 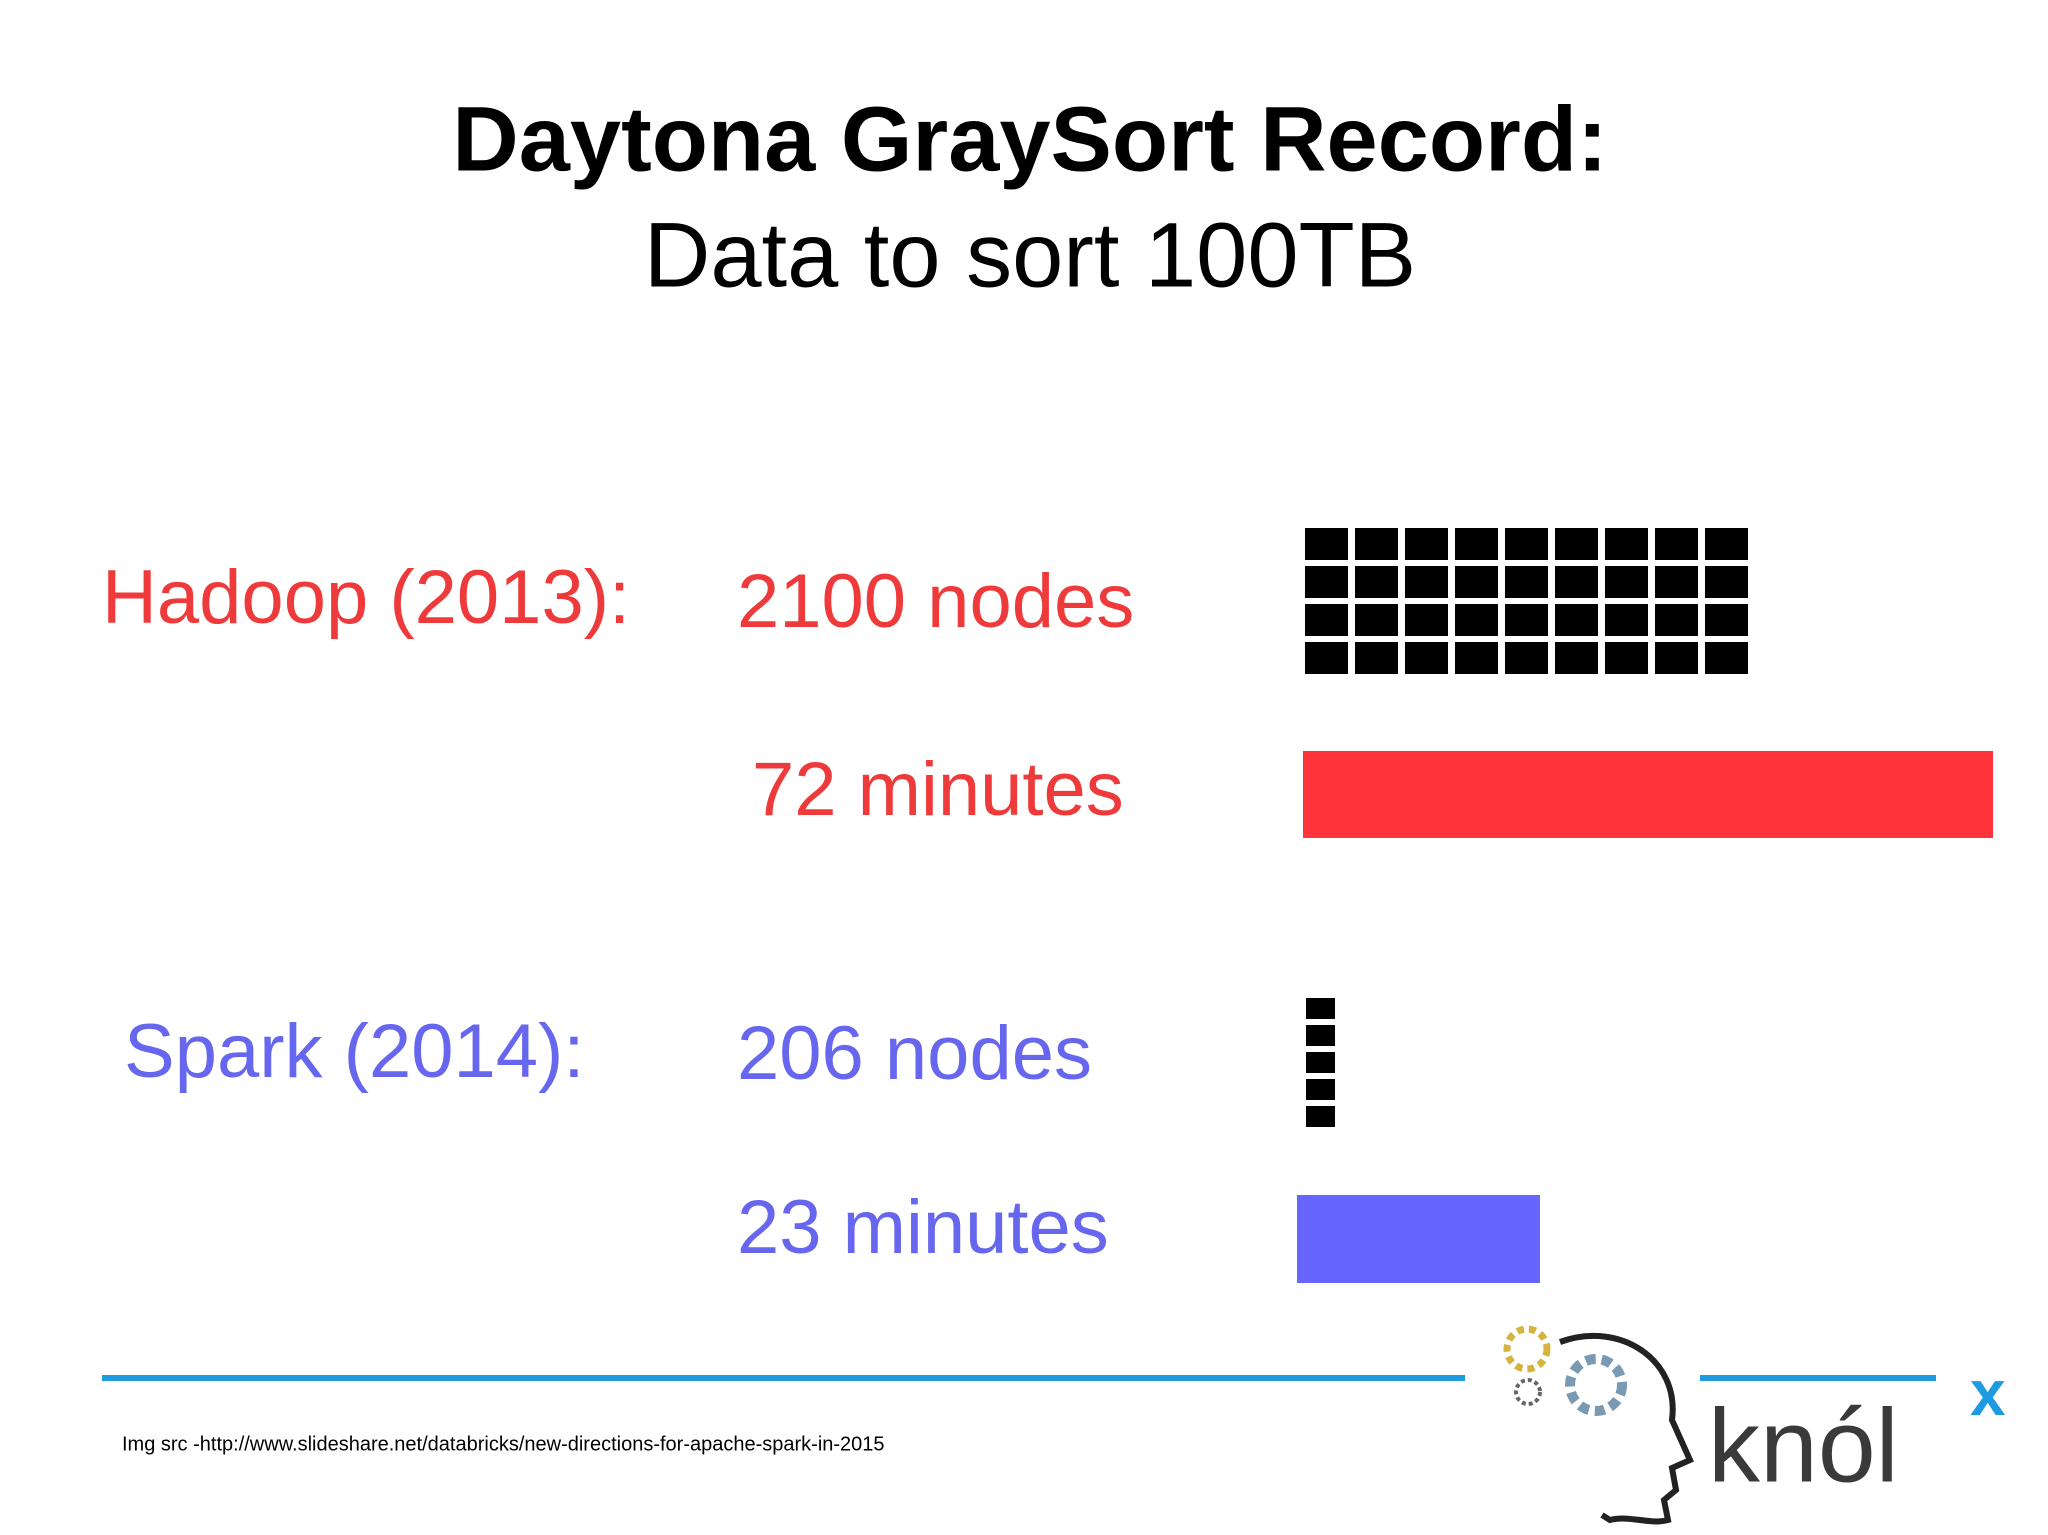 I want to click on nodes-label: 206 nodes, so click(x=914, y=1053).